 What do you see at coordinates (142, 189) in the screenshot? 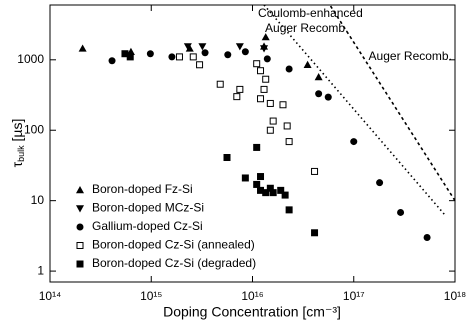
I see `legend-label: Boron-doped Fz-Si` at bounding box center [142, 189].